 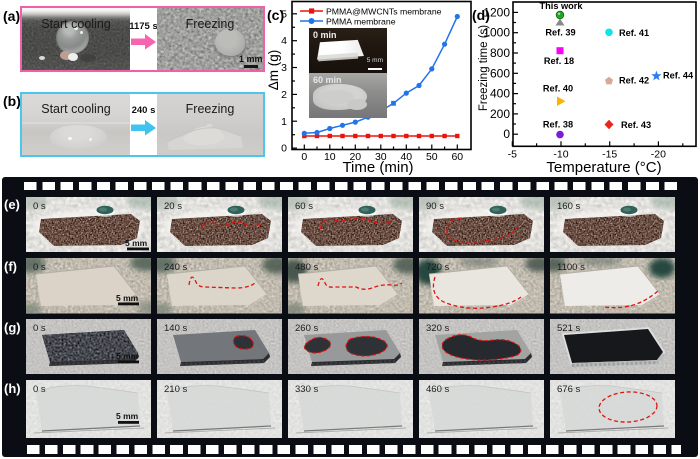 I want to click on svg-text: 600, so click(x=500, y=73).